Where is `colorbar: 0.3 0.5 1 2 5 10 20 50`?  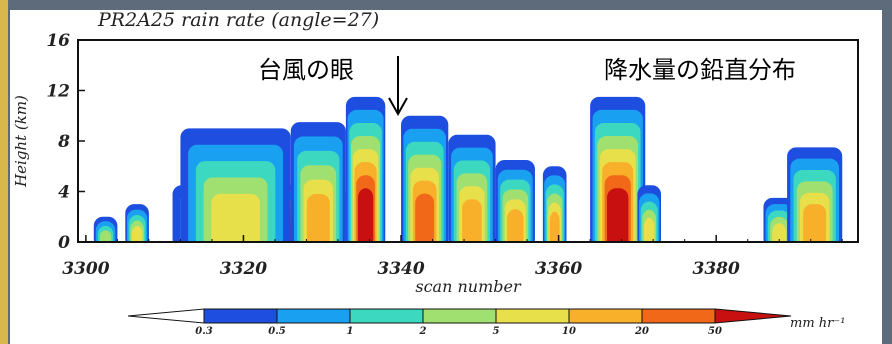 colorbar: 0.3 0.5 1 2 5 10 20 50 is located at coordinates (459, 322).